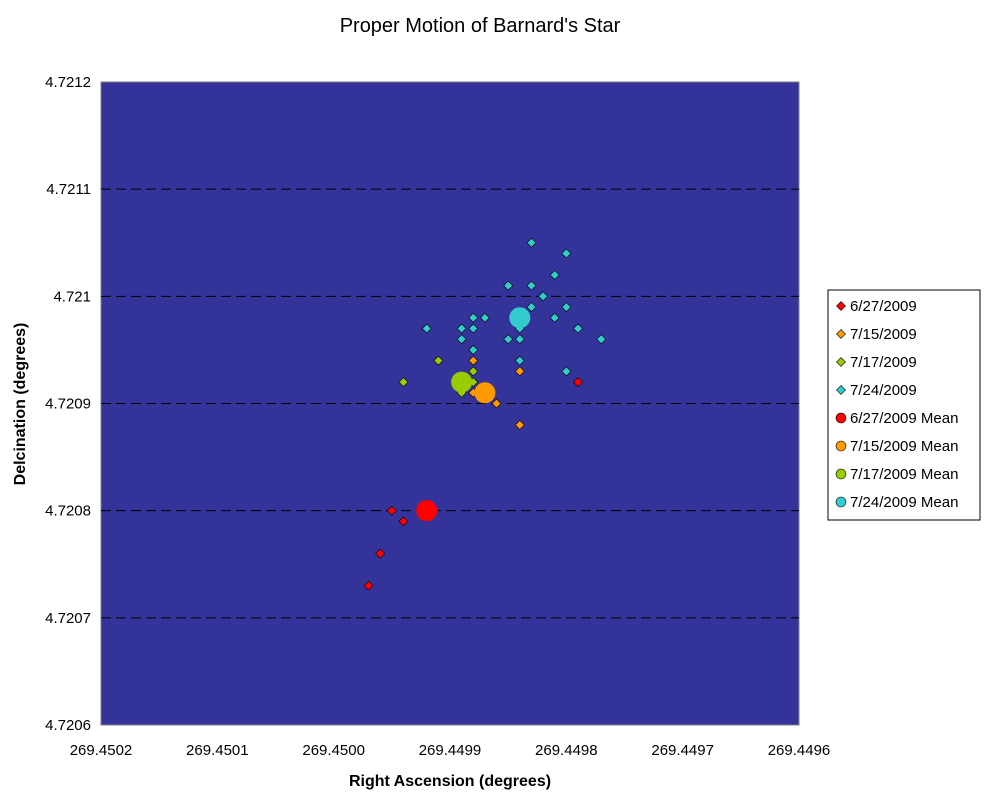  What do you see at coordinates (883, 362) in the screenshot?
I see `legend-label: 7/17/2009` at bounding box center [883, 362].